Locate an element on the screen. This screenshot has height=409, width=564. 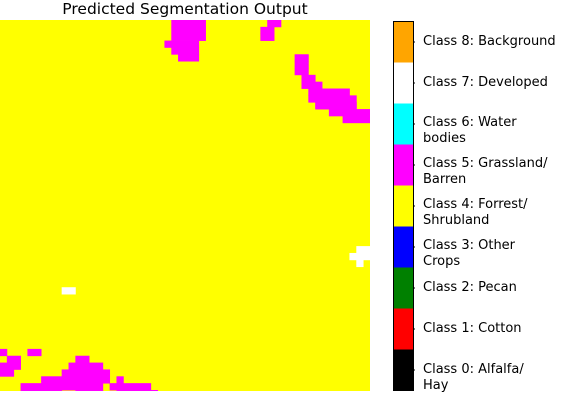
colorbar-frame is located at coordinates (403, 206).